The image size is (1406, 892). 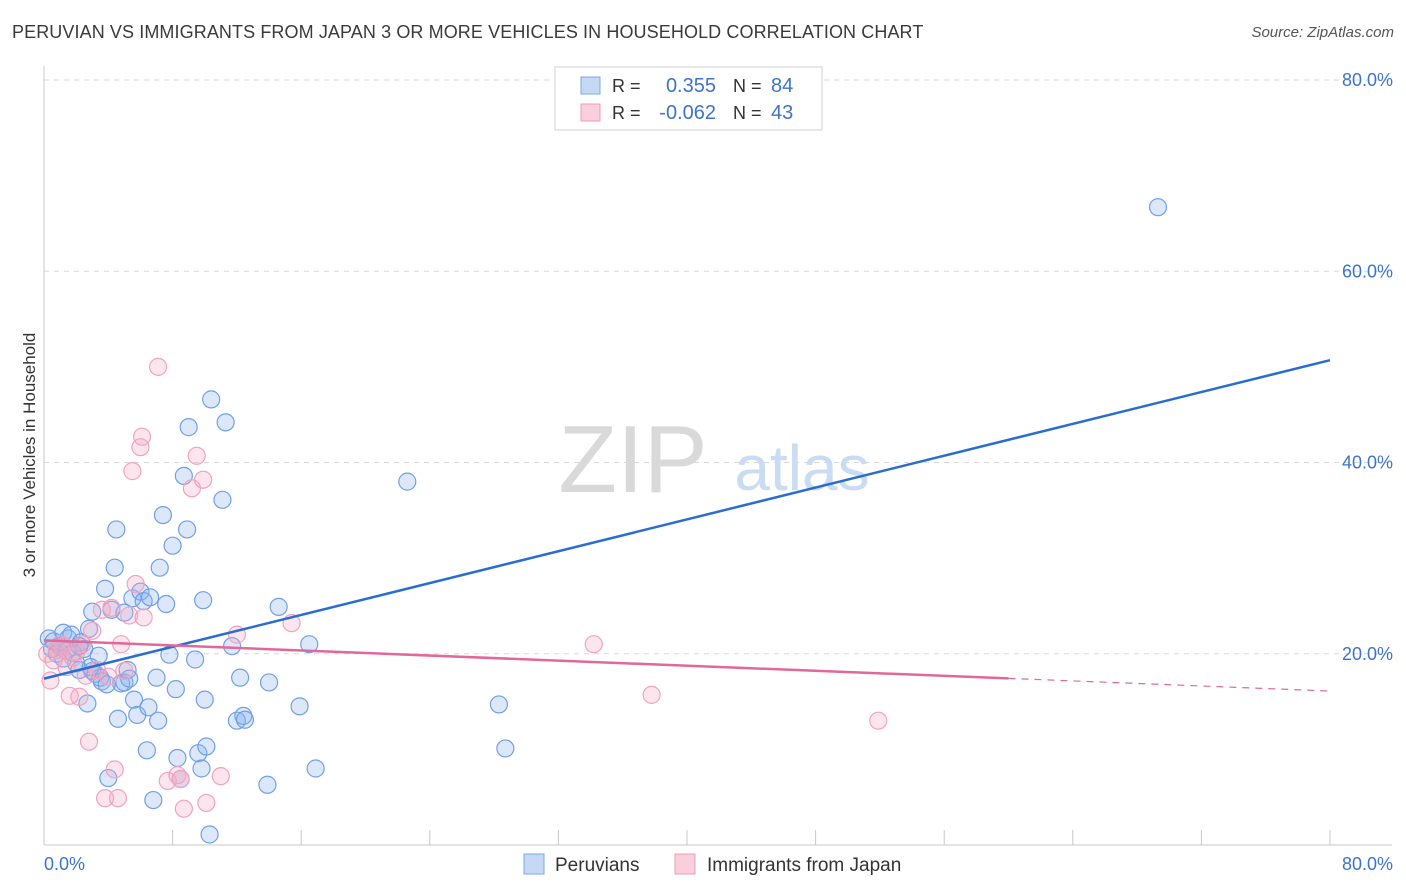 I want to click on bottom-legend: Peruvians Immigrants from Japan, so click(x=712, y=864).